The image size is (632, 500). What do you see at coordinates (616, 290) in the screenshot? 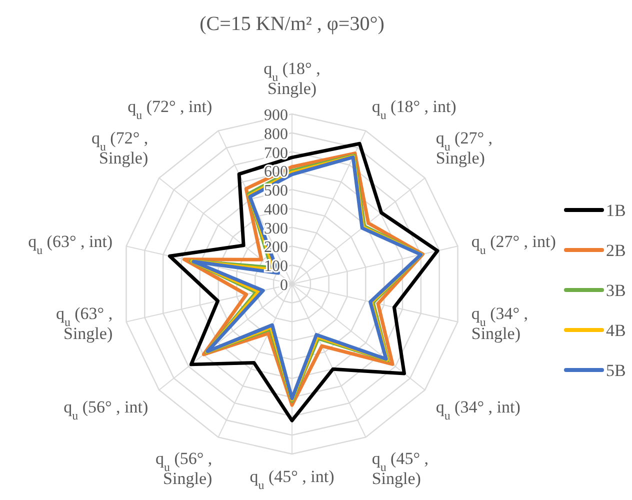
I see `legend-label: 3B` at bounding box center [616, 290].